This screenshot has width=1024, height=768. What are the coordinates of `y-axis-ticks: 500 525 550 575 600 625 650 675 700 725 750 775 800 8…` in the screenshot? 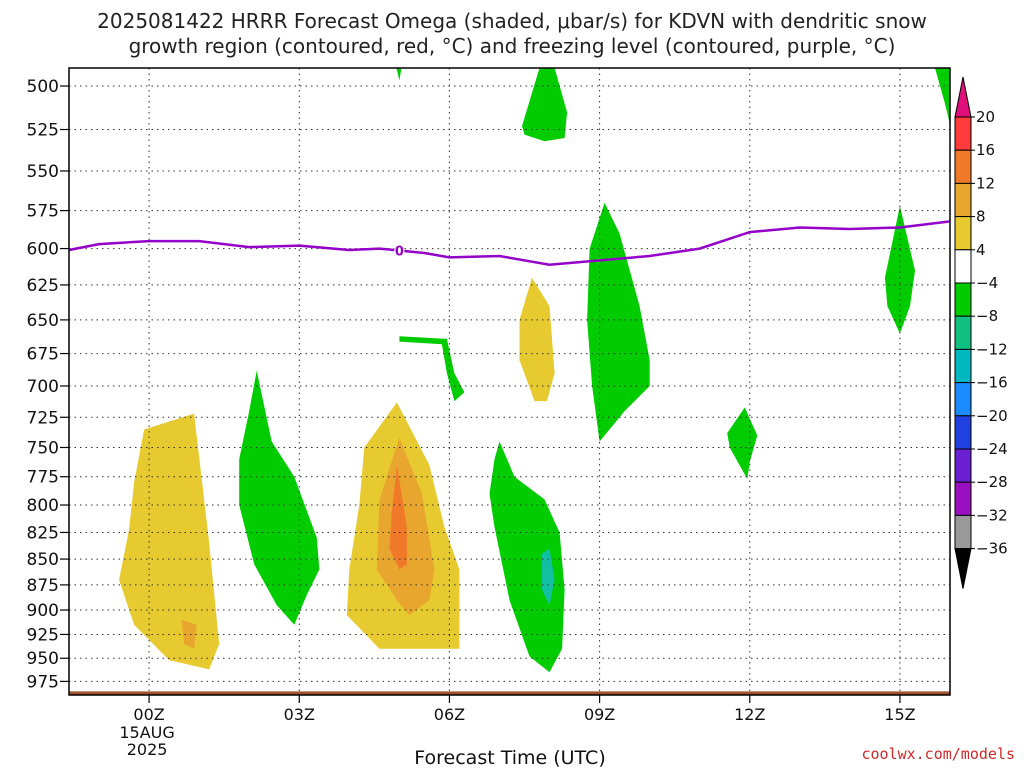 It's located at (48, 384).